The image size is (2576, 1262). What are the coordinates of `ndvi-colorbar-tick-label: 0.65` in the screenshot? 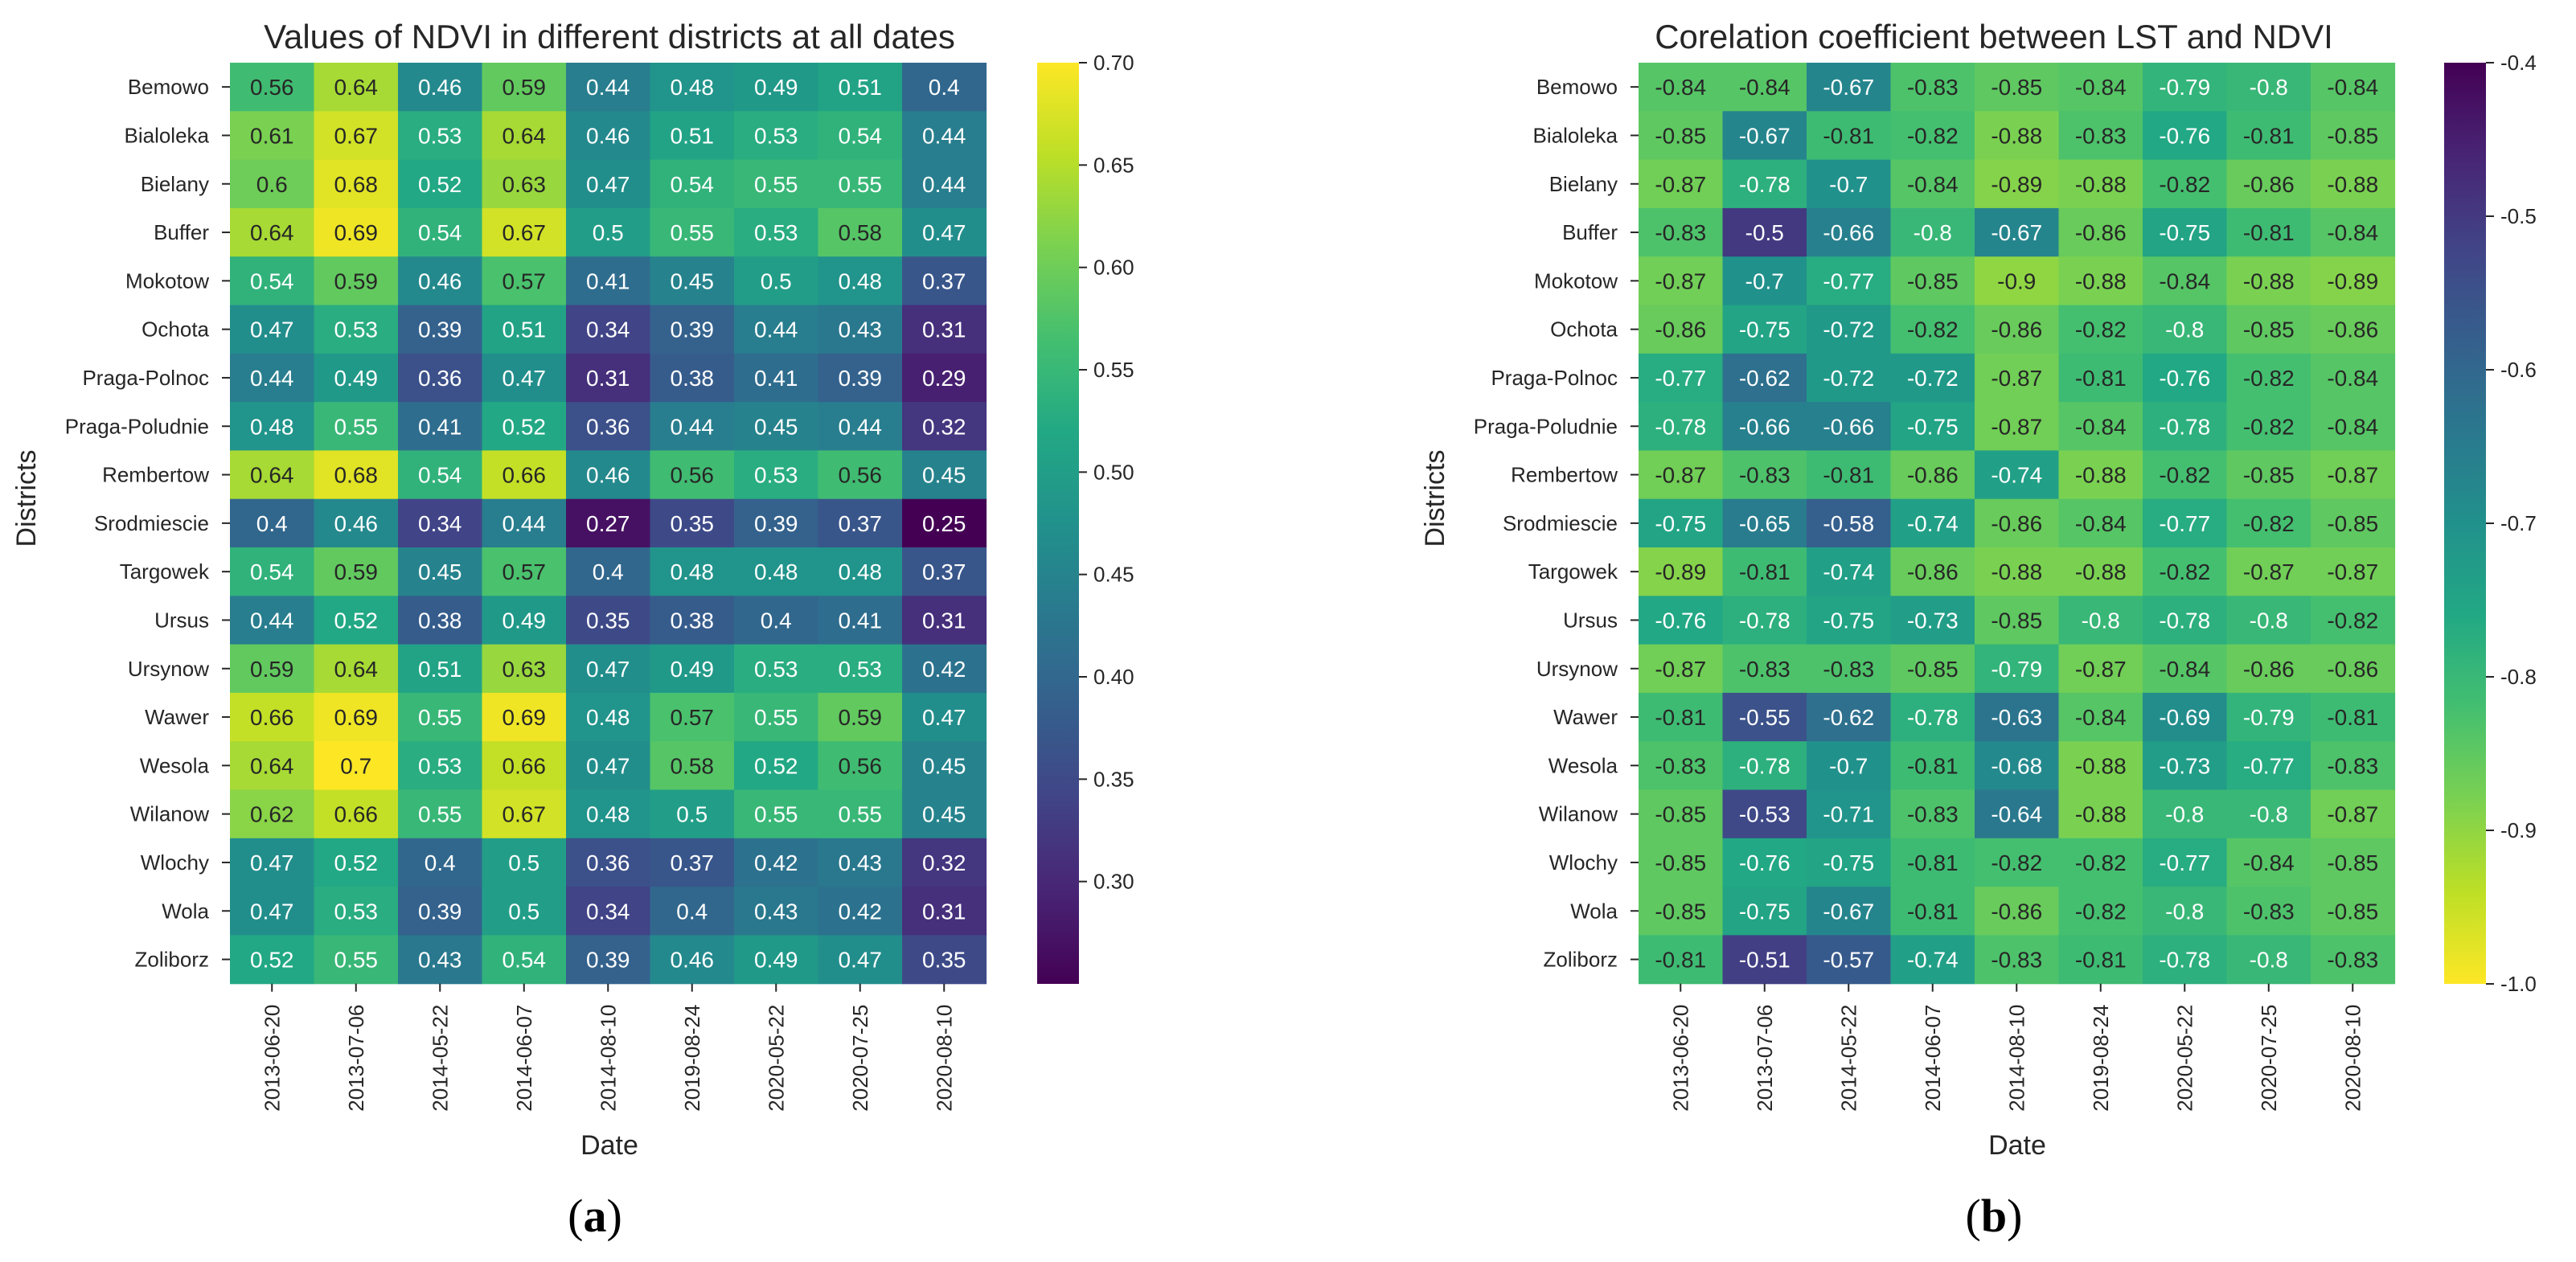 It's located at (1113, 165).